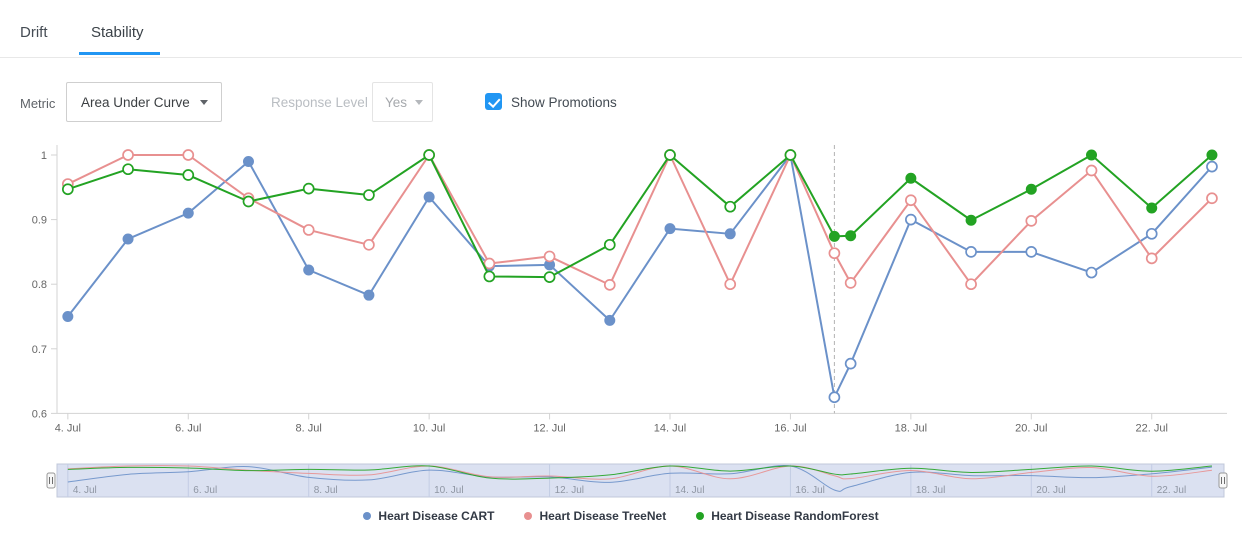  I want to click on legend-item-heart-disease-treenet: Heart Disease TreeNet, so click(595, 516).